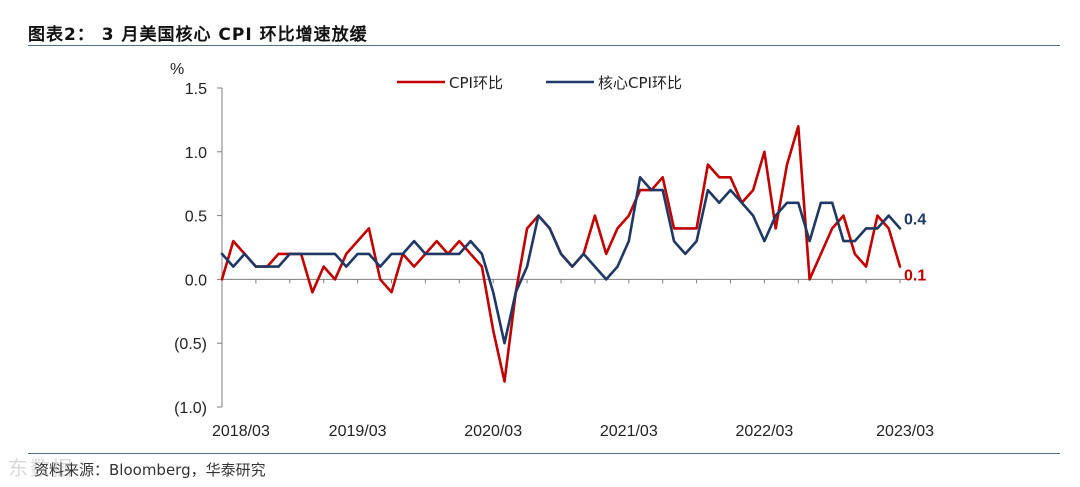 The image size is (1080, 487). Describe the element at coordinates (177, 69) in the screenshot. I see `y-unit-label: %` at that location.